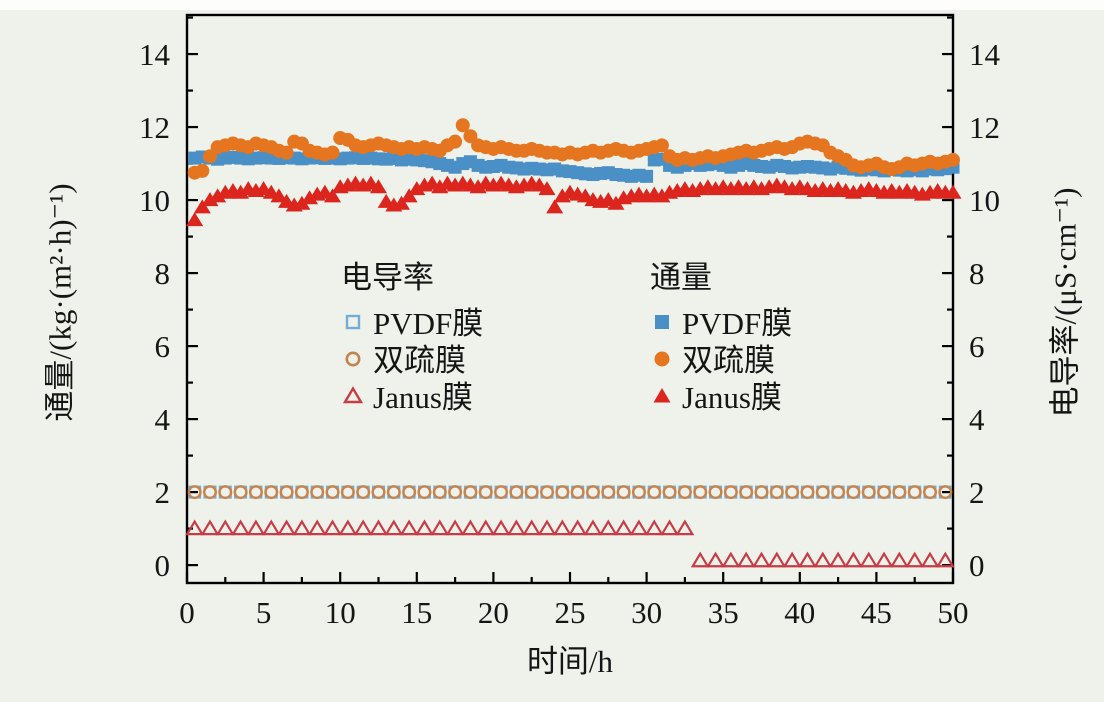 The height and width of the screenshot is (702, 1104). Describe the element at coordinates (155, 54) in the screenshot. I see `y-left-tick-label: 14` at that location.